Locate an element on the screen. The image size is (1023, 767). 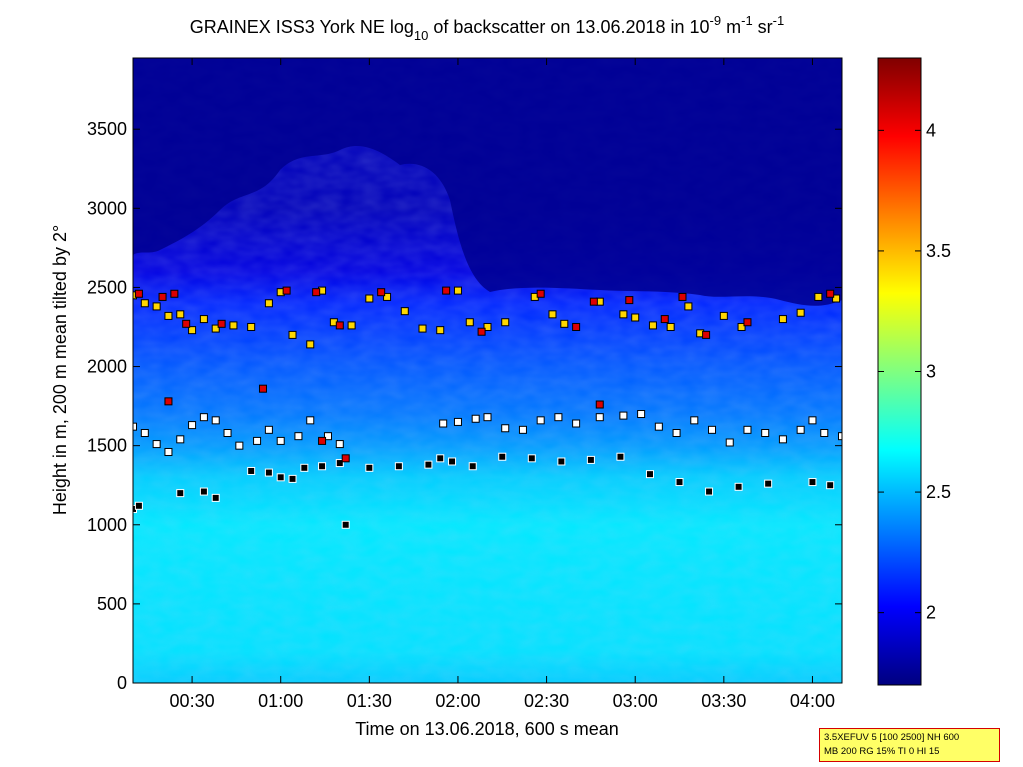
info-line-1: 3.5XEFUV 5 [100 2500] NH 600 is located at coordinates (892, 737).